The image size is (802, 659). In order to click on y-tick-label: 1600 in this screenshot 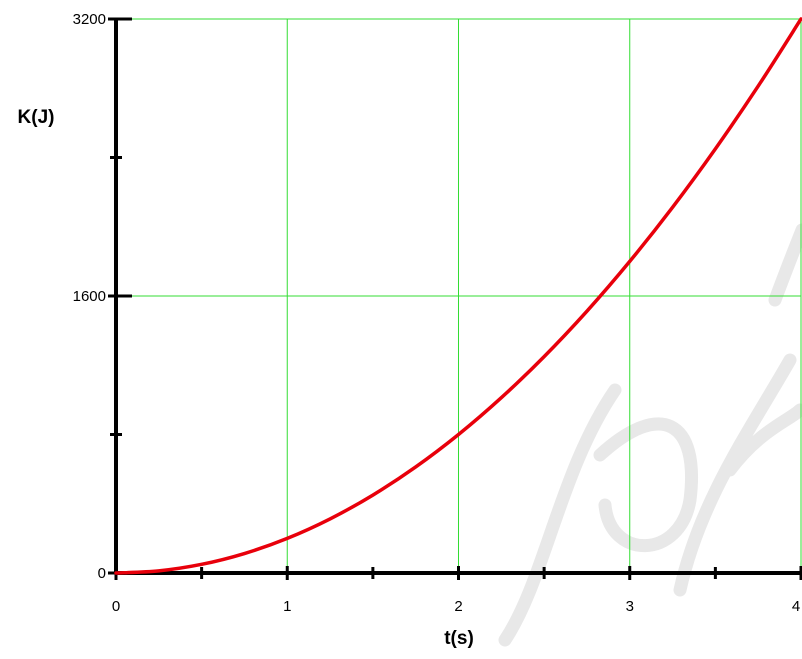, I will do `click(89, 296)`.